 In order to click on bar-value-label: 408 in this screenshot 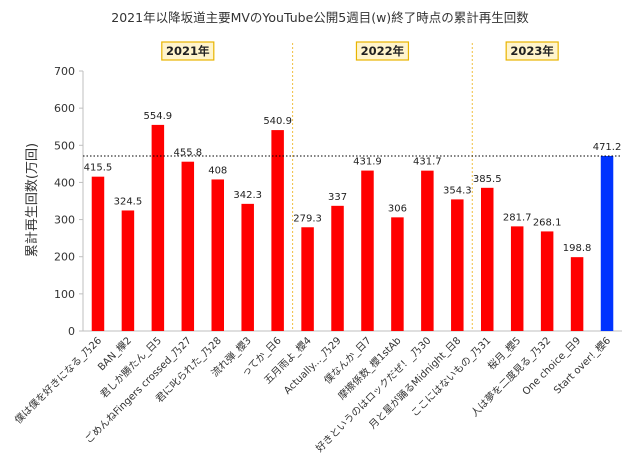, I will do `click(217, 170)`.